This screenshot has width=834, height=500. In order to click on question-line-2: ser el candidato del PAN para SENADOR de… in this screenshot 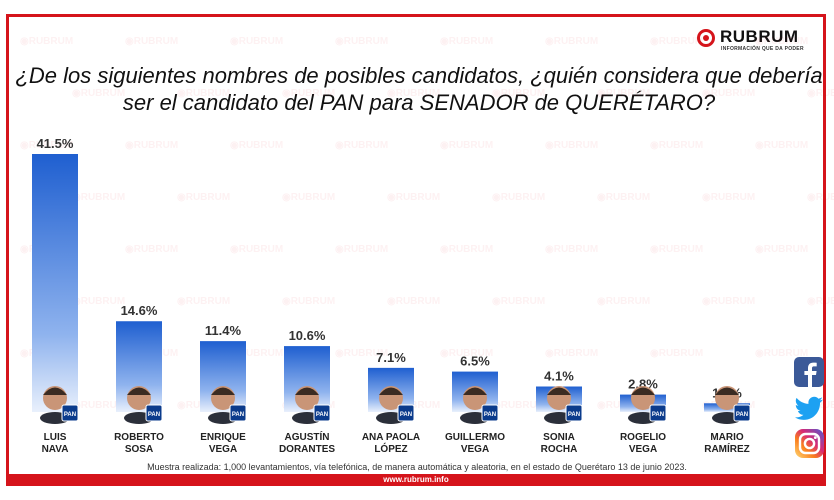, I will do `click(419, 102)`.